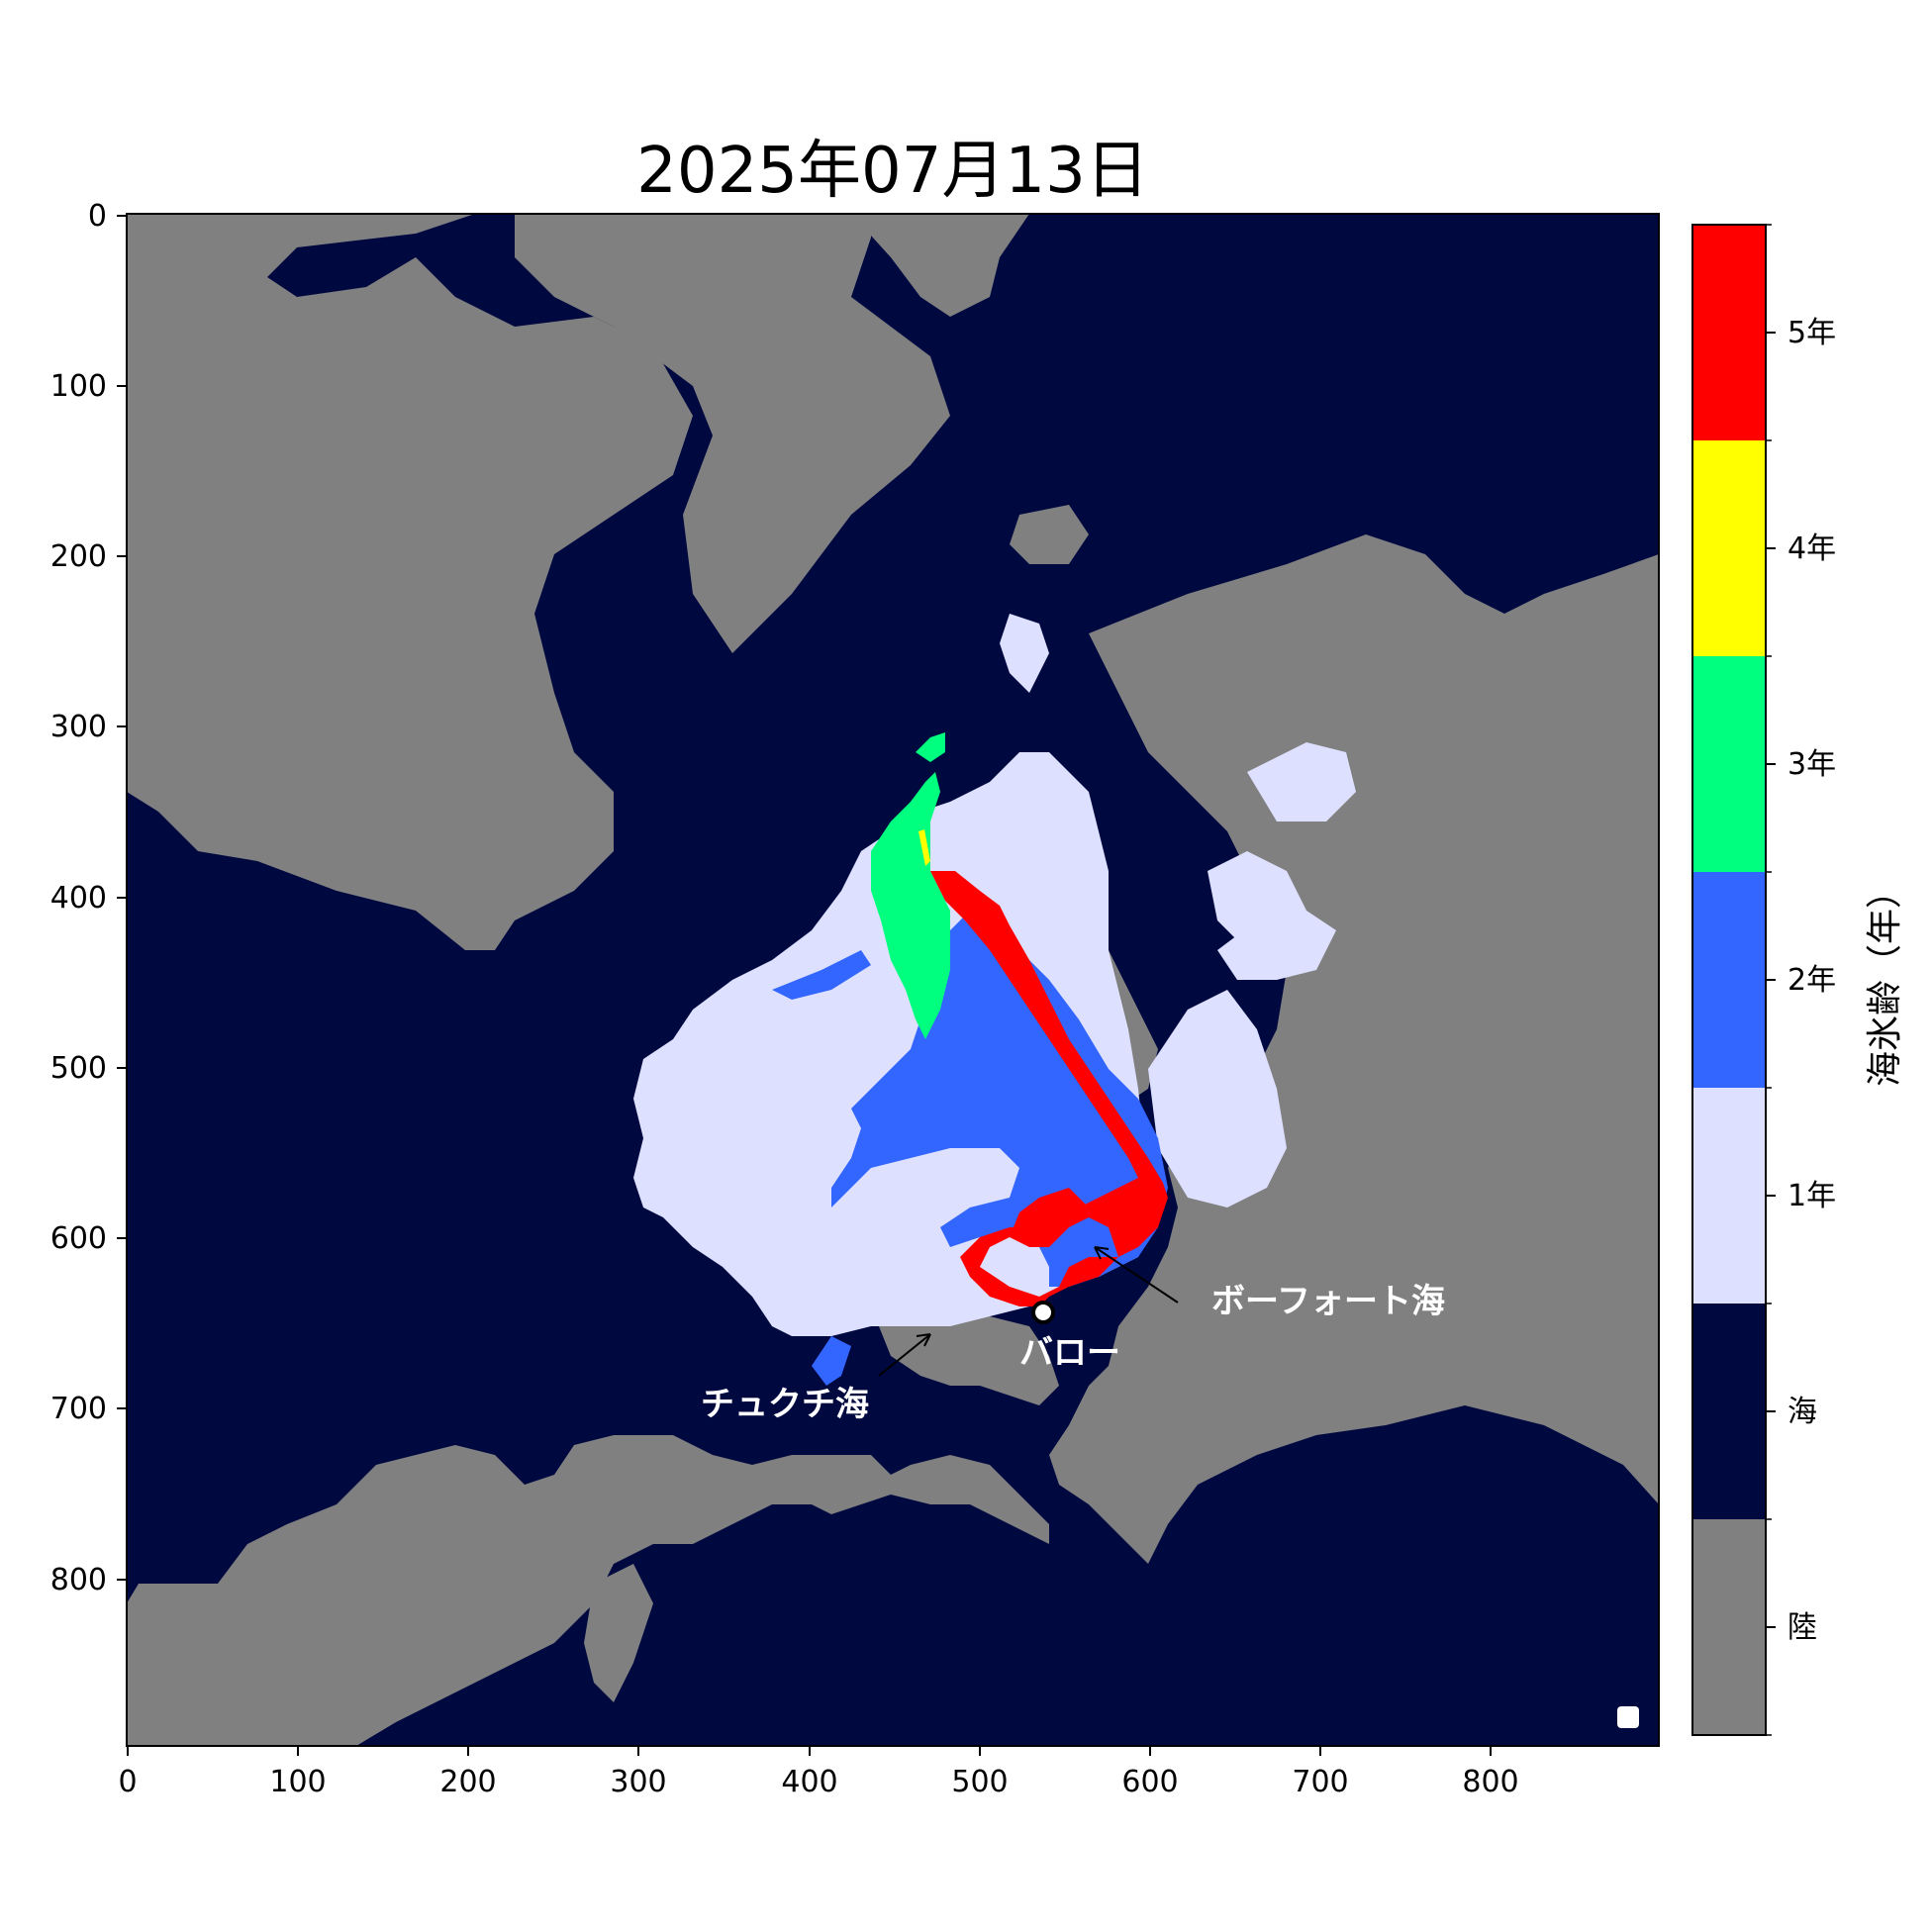 The width and height of the screenshot is (1932, 1932). I want to click on arrow-beaufort, so click(1136, 1275).